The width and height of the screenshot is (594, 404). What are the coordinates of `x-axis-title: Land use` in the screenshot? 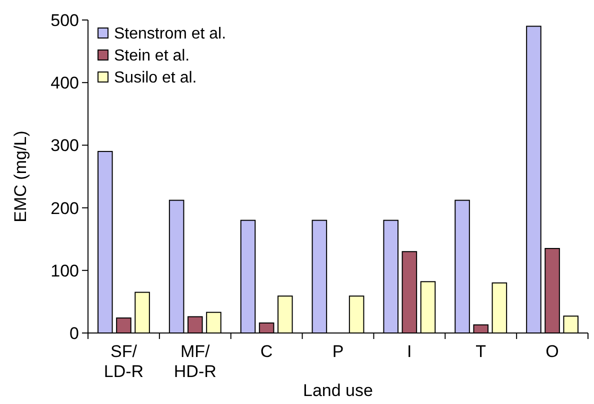 It's located at (338, 390).